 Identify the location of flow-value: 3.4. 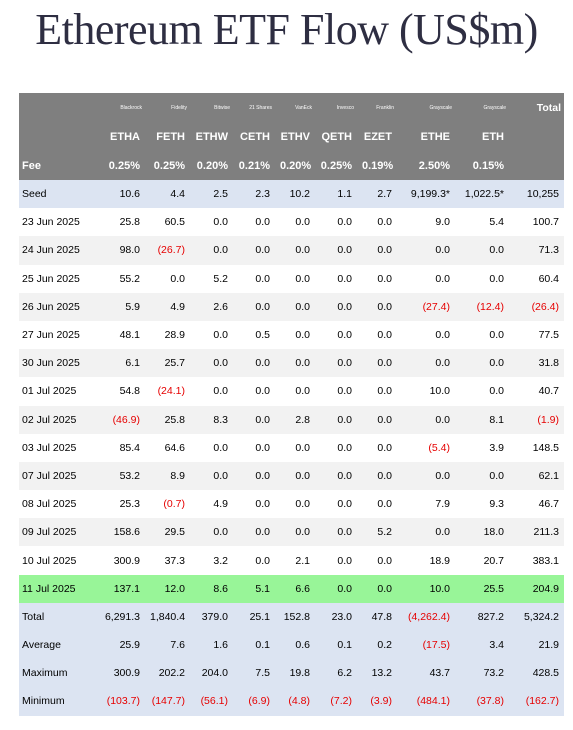
(482, 645).